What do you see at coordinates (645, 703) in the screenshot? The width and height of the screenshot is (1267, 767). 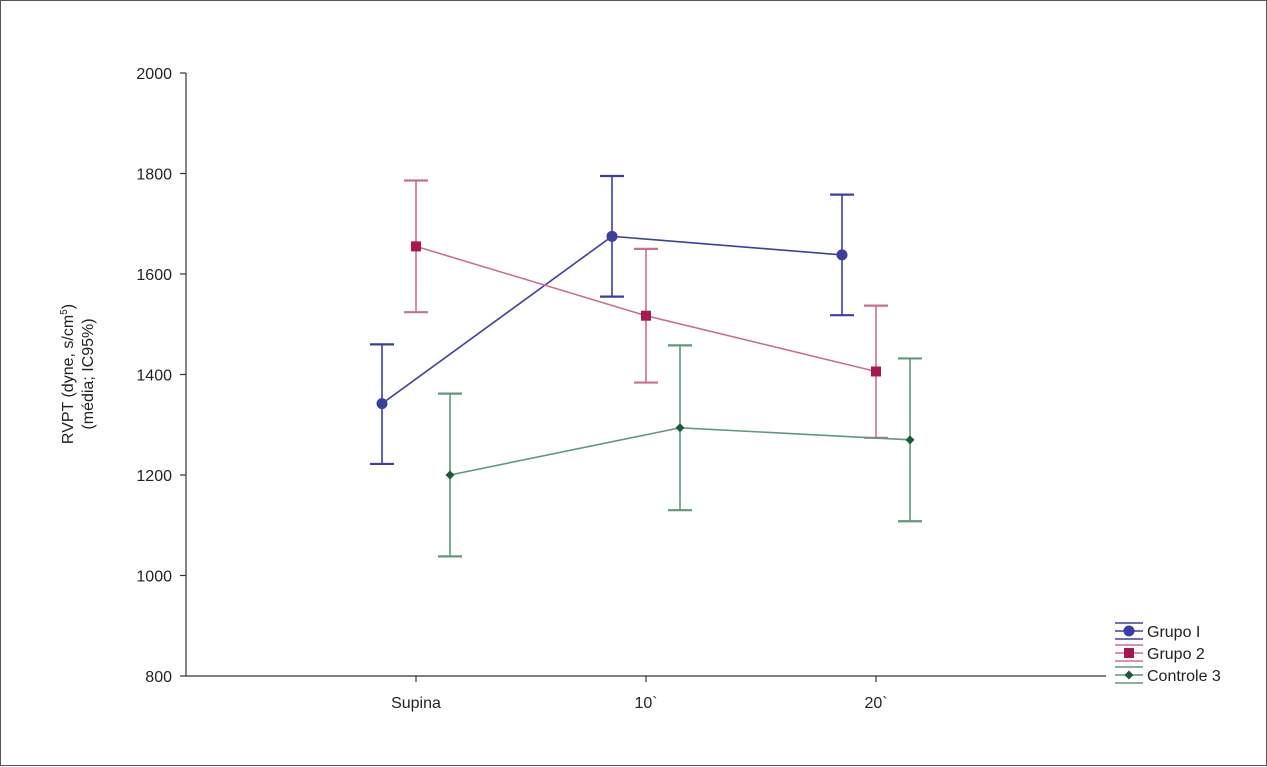 I see `x-tick-label: 10`` at bounding box center [645, 703].